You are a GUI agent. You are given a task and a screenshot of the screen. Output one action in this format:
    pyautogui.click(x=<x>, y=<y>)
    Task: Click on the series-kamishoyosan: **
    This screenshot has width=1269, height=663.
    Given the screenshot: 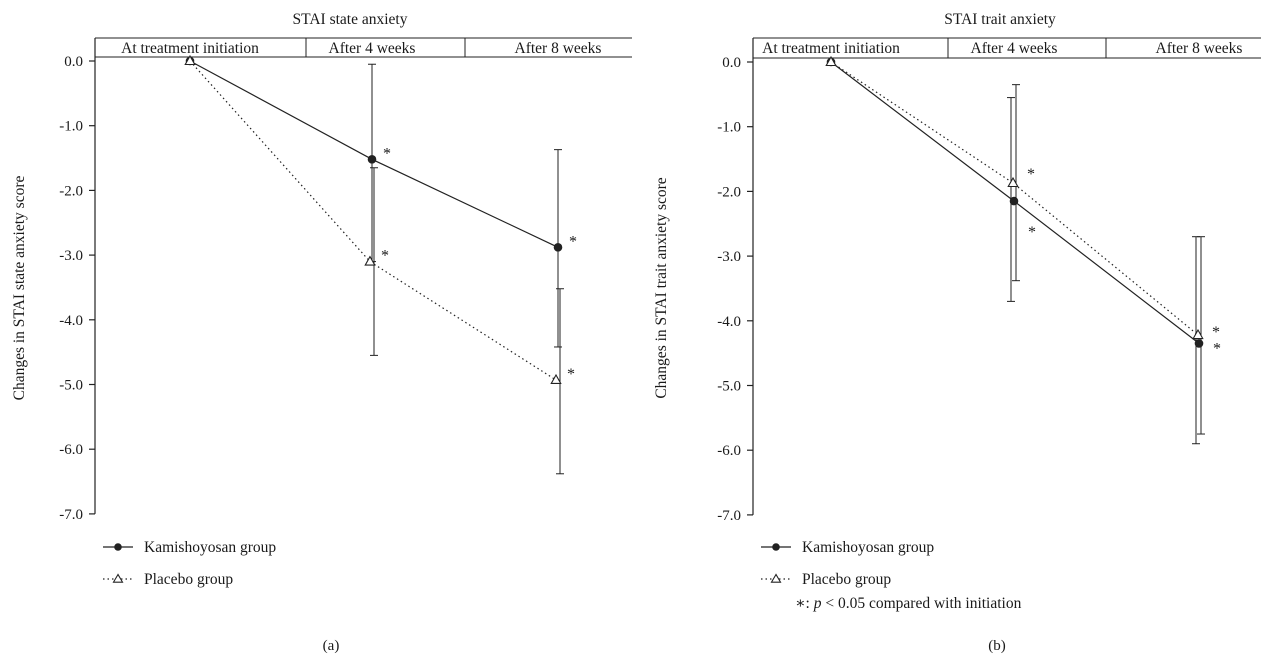 What is the action you would take?
    pyautogui.click(x=381, y=202)
    